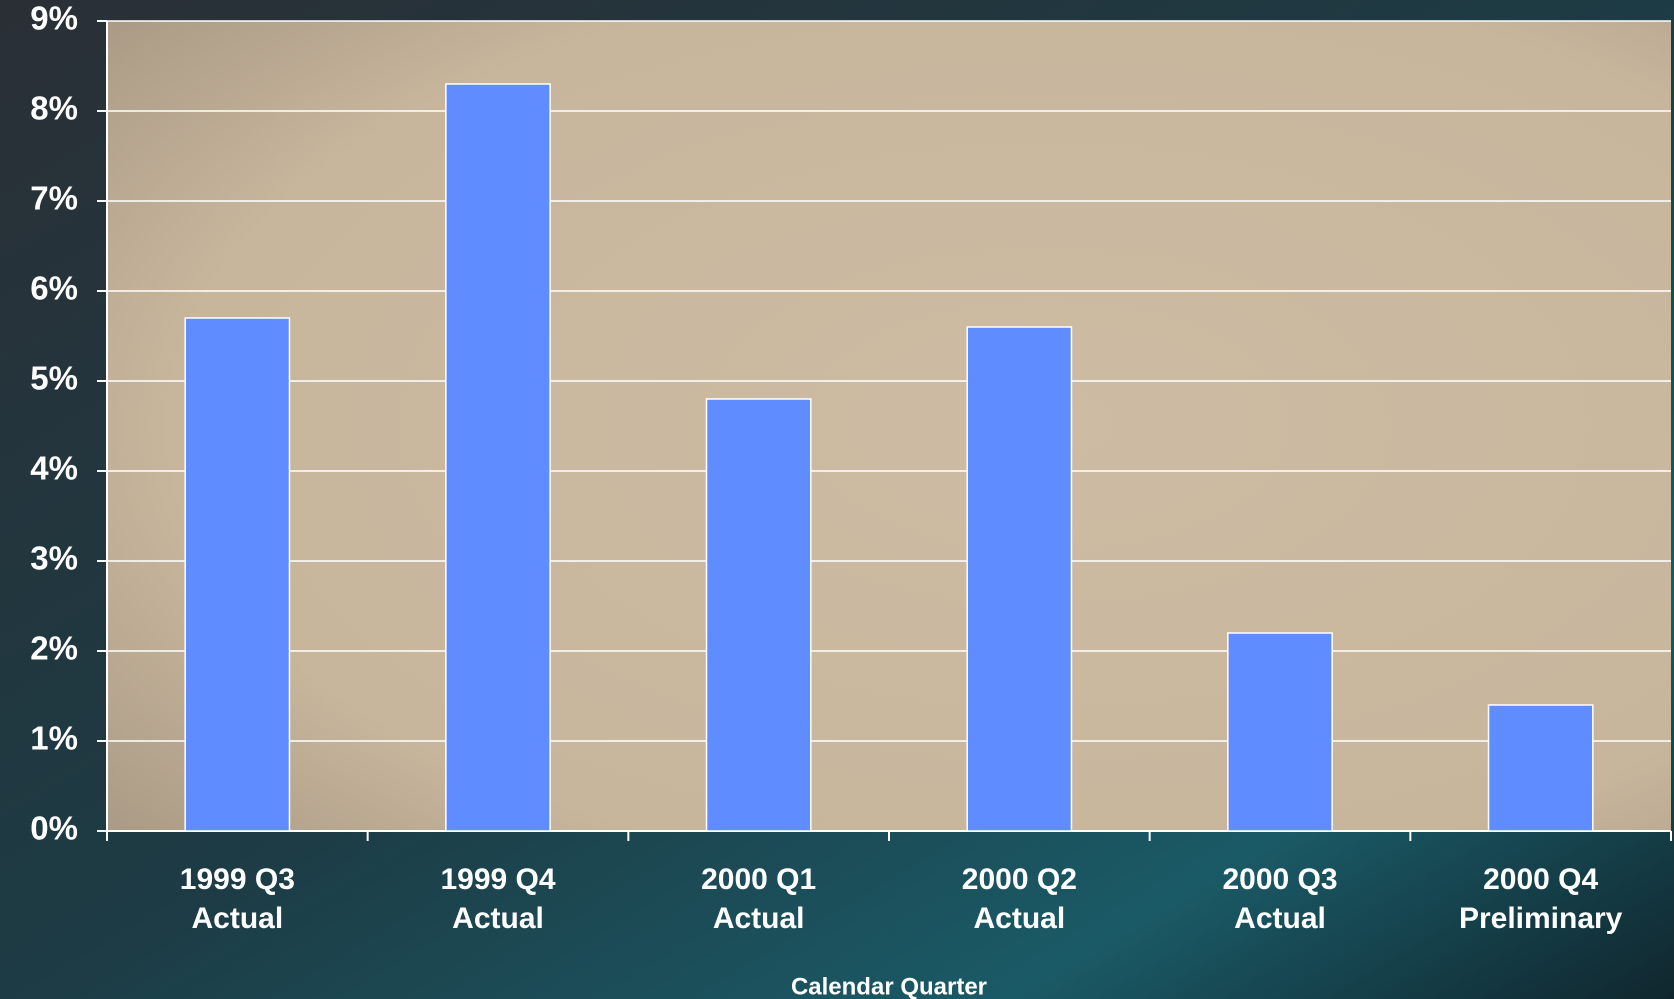 The width and height of the screenshot is (1674, 999). I want to click on y-tick-label: 9%, so click(54, 18).